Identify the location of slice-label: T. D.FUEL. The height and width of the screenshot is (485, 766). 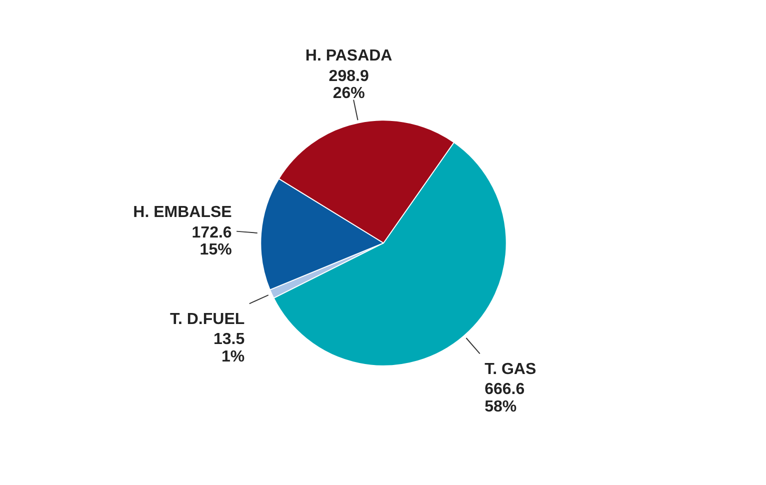
(207, 319).